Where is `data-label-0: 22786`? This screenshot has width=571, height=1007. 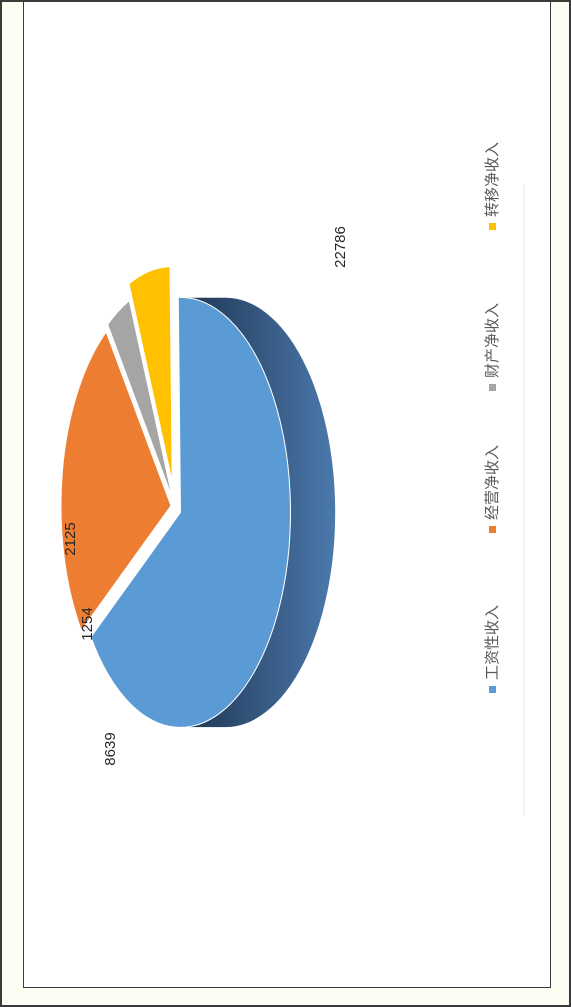
data-label-0: 22786 is located at coordinates (340, 247).